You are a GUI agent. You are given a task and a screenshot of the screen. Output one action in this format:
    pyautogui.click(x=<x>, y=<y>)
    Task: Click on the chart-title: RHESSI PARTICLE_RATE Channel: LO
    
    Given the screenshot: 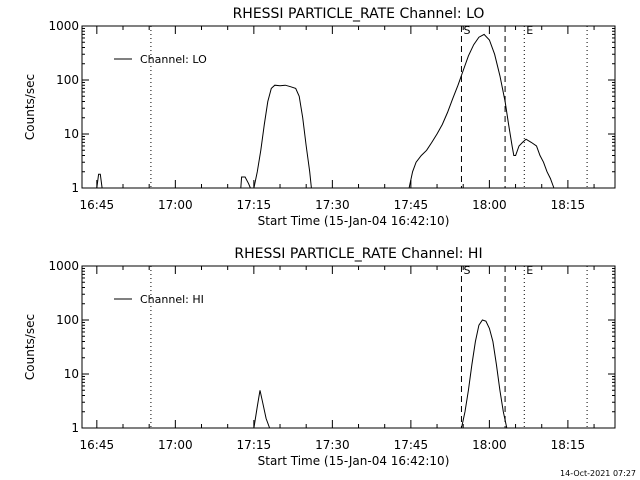 What is the action you would take?
    pyautogui.click(x=359, y=14)
    